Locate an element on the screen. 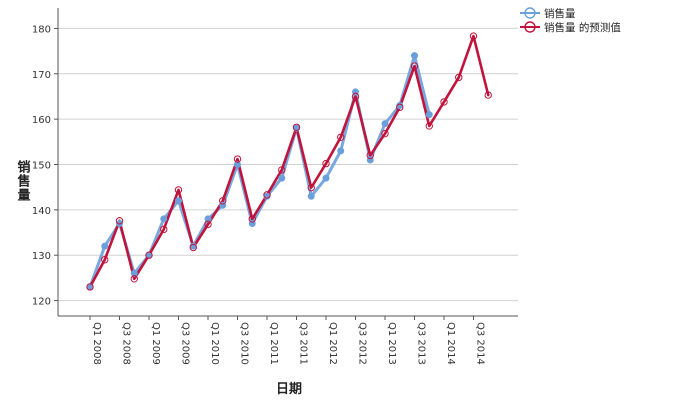  x-tick-label: Q3 2009 is located at coordinates (185, 343).